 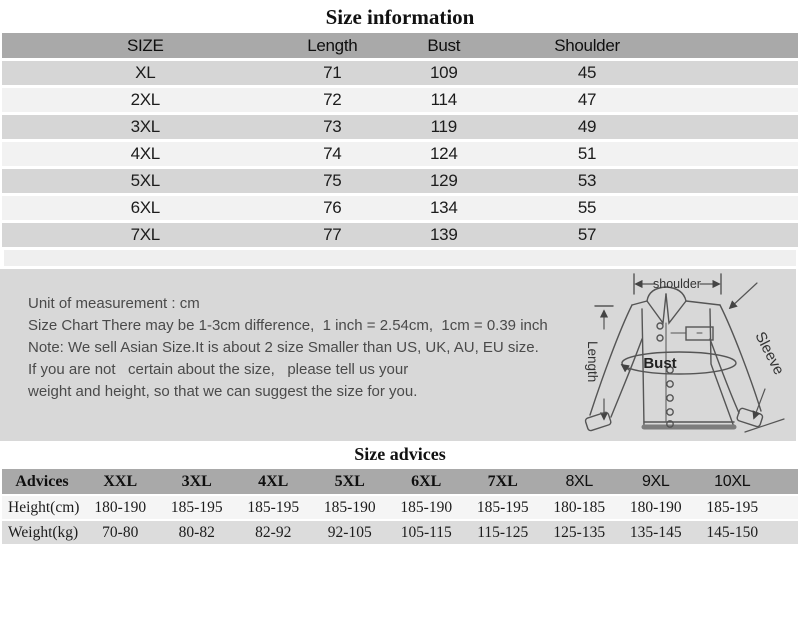 I want to click on size-cell: XL, so click(x=145, y=72).